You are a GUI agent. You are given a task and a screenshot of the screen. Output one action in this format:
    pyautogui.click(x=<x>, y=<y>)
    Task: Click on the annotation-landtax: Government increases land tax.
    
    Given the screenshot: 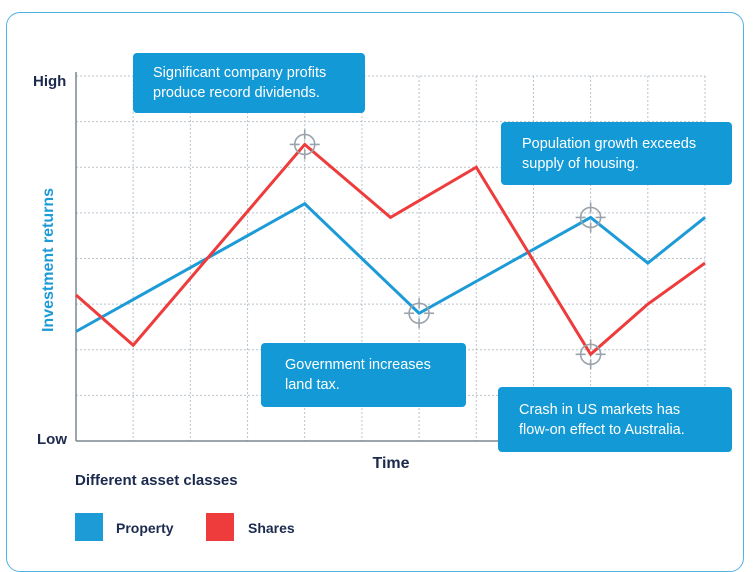 What is the action you would take?
    pyautogui.click(x=363, y=375)
    